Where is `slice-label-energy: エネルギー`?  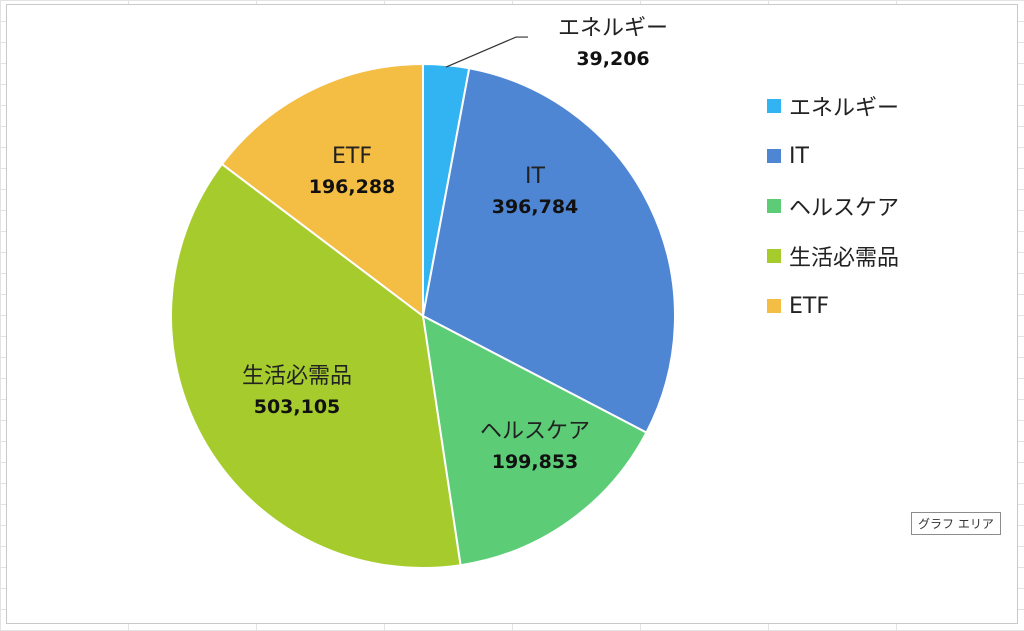
slice-label-energy: エネルギー is located at coordinates (613, 28).